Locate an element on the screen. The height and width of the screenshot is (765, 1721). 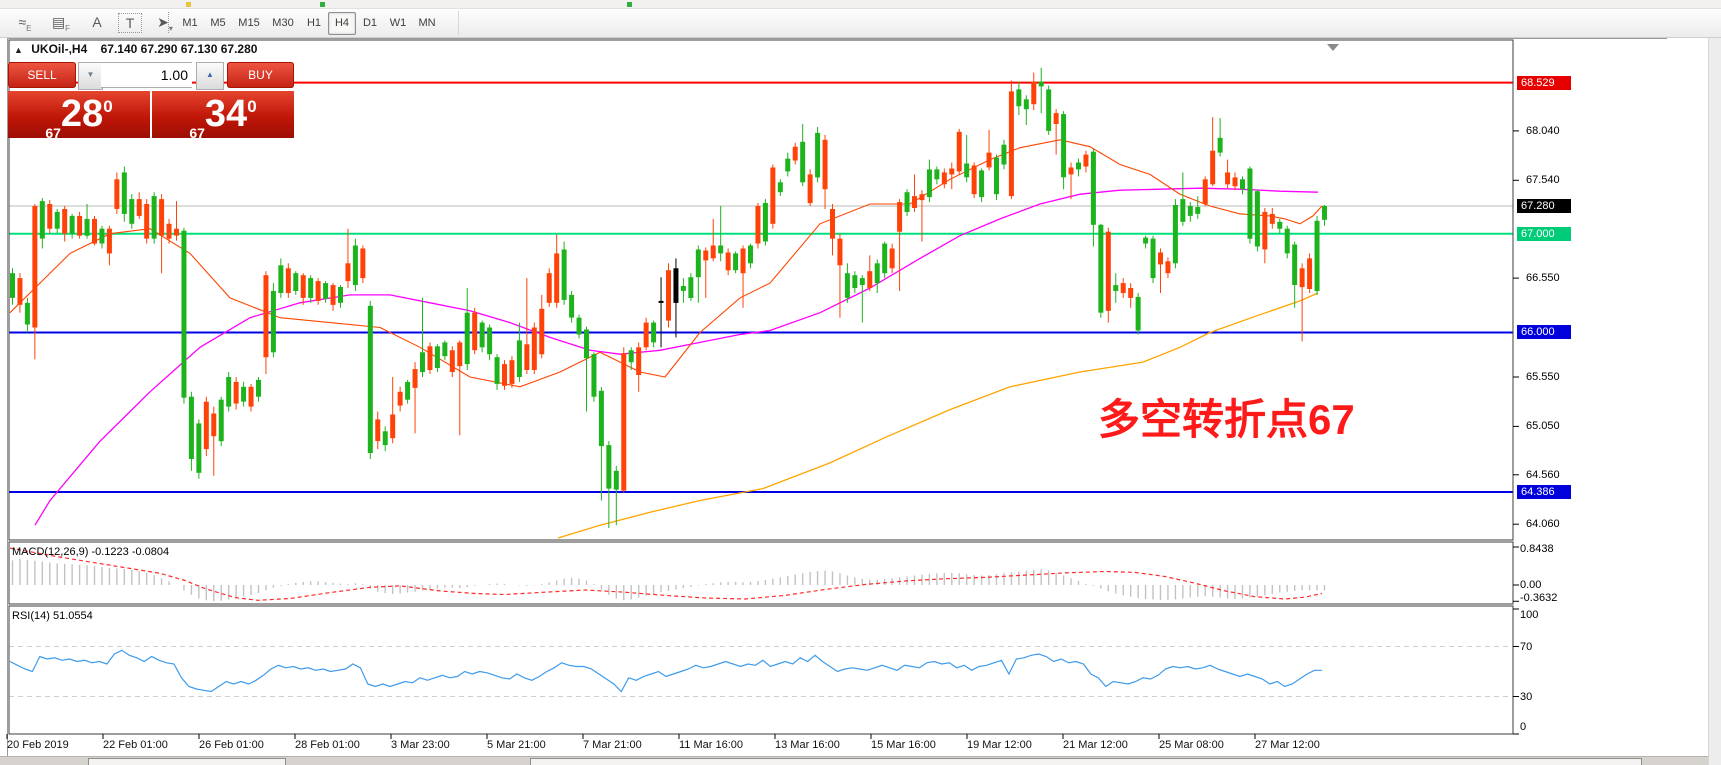
time-axis-label: 20 Feb 2019 is located at coordinates (38, 745).